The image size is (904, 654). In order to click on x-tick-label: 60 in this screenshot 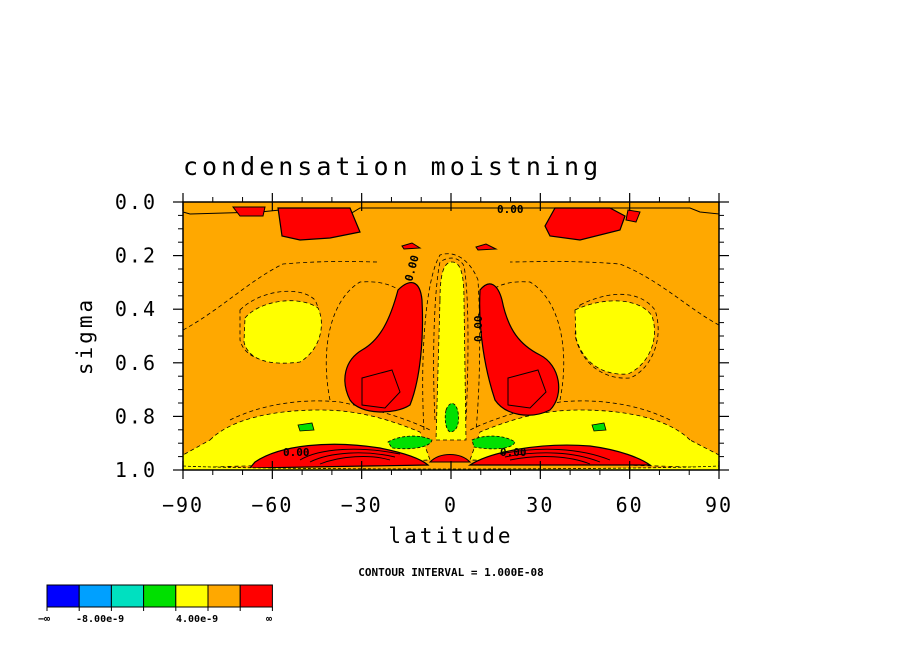, I will do `click(630, 505)`.